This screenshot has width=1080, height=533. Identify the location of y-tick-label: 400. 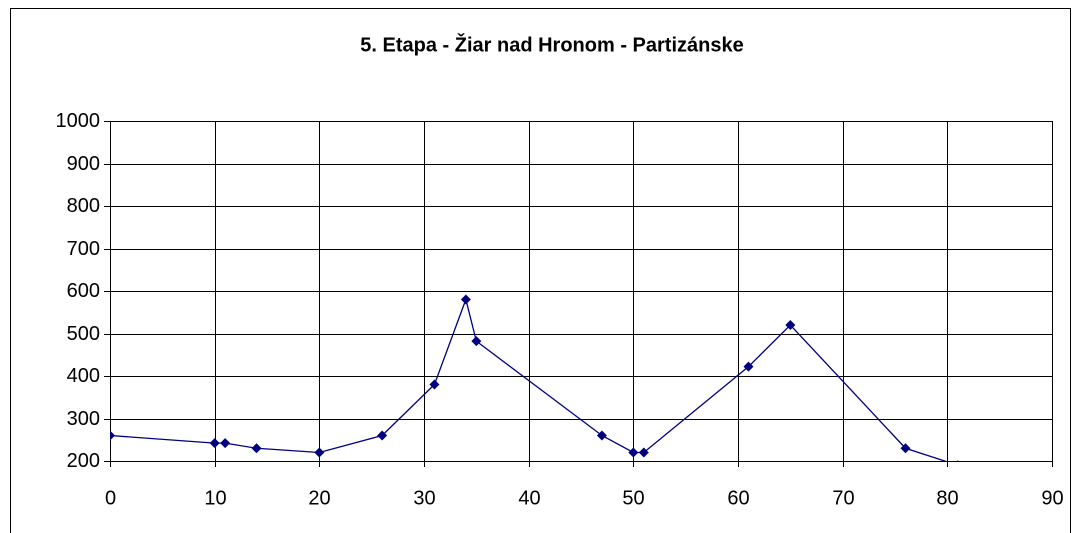
(83, 376).